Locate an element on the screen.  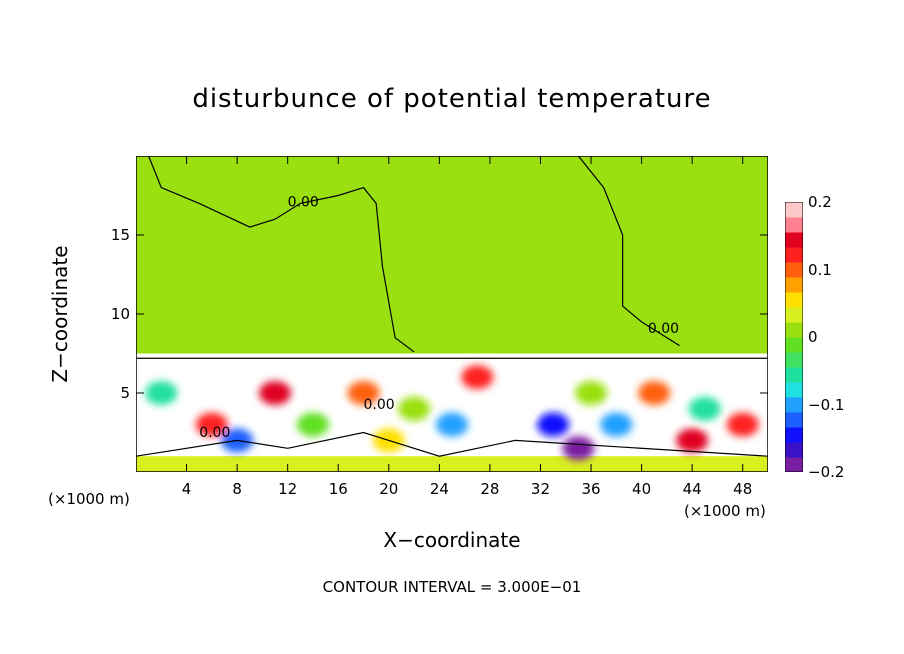
colorbar-tick-label: 0.2 is located at coordinates (820, 202).